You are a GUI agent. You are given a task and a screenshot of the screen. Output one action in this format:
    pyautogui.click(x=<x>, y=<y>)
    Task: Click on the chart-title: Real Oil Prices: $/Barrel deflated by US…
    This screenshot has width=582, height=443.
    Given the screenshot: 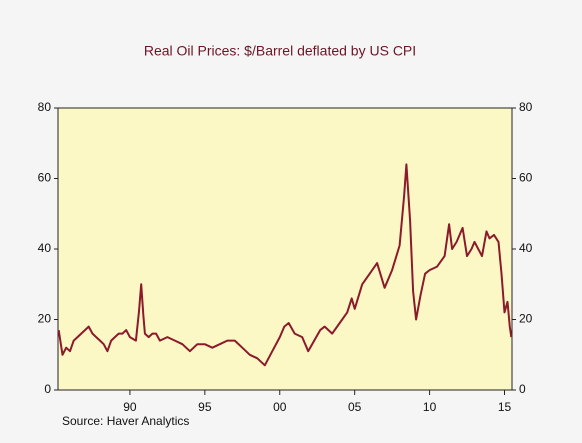 What is the action you would take?
    pyautogui.click(x=280, y=51)
    